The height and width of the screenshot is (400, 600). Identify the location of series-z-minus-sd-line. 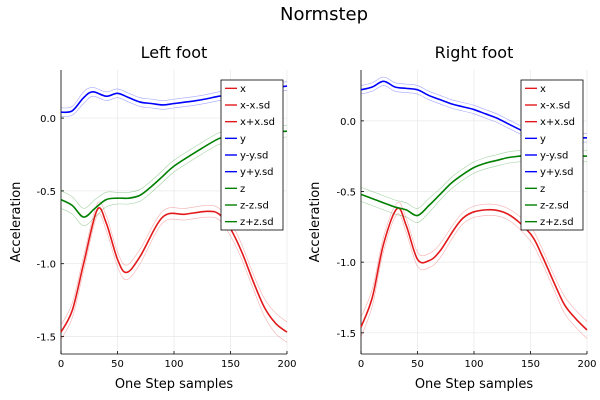
(474, 191).